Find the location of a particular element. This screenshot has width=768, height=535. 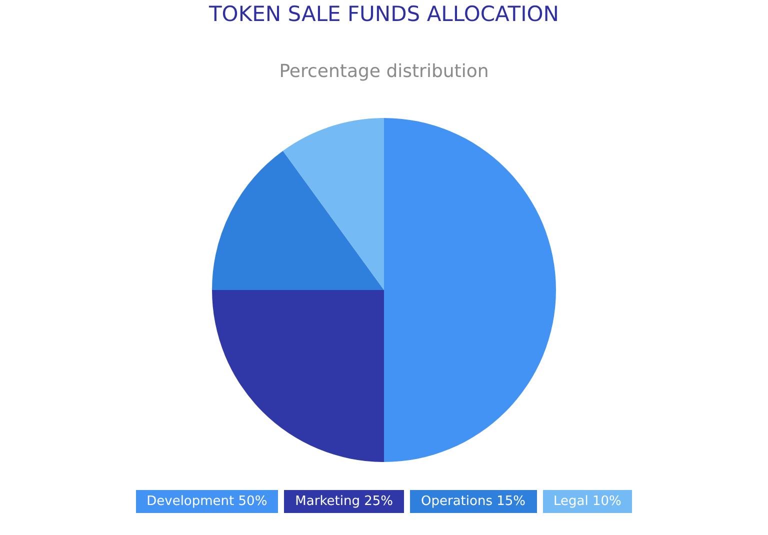

chart-title: TOKEN SALE FUNDS ALLOCATION is located at coordinates (384, 14).